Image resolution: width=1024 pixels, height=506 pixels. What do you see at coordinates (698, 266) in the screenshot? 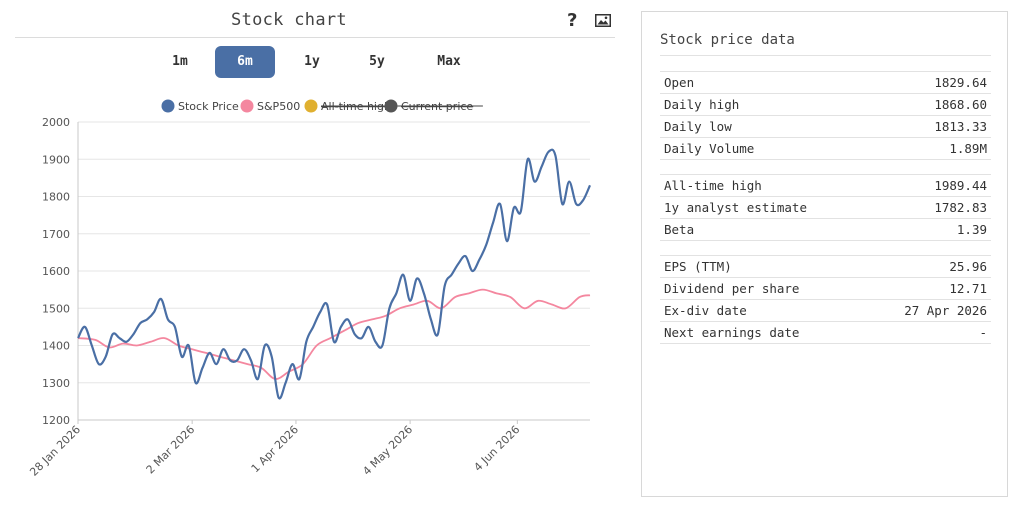
I see `row-label: EPS (TTM)` at bounding box center [698, 266].